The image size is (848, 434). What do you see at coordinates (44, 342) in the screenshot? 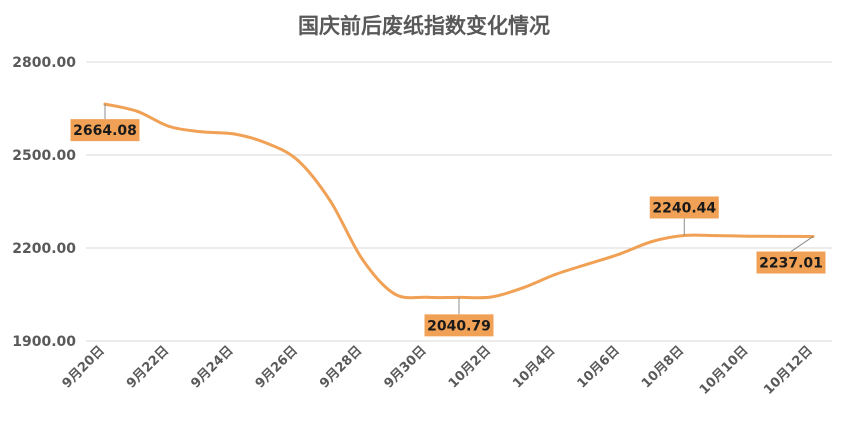
I see `y-tick-label: 1900.00` at bounding box center [44, 342].